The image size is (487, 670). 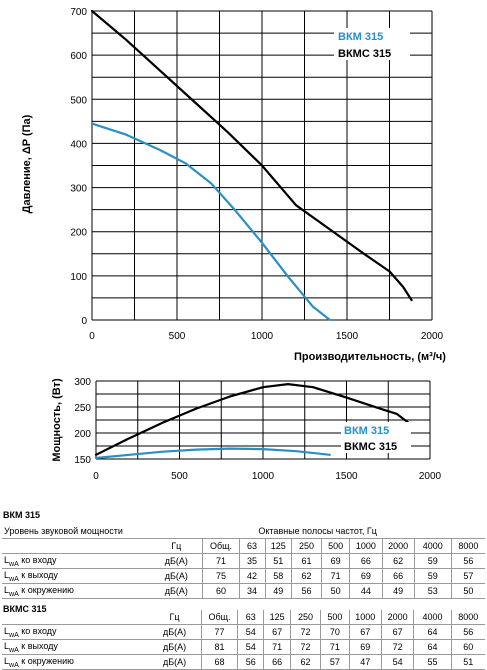 I want to click on table-col-unit: Гц, so click(x=175, y=617).